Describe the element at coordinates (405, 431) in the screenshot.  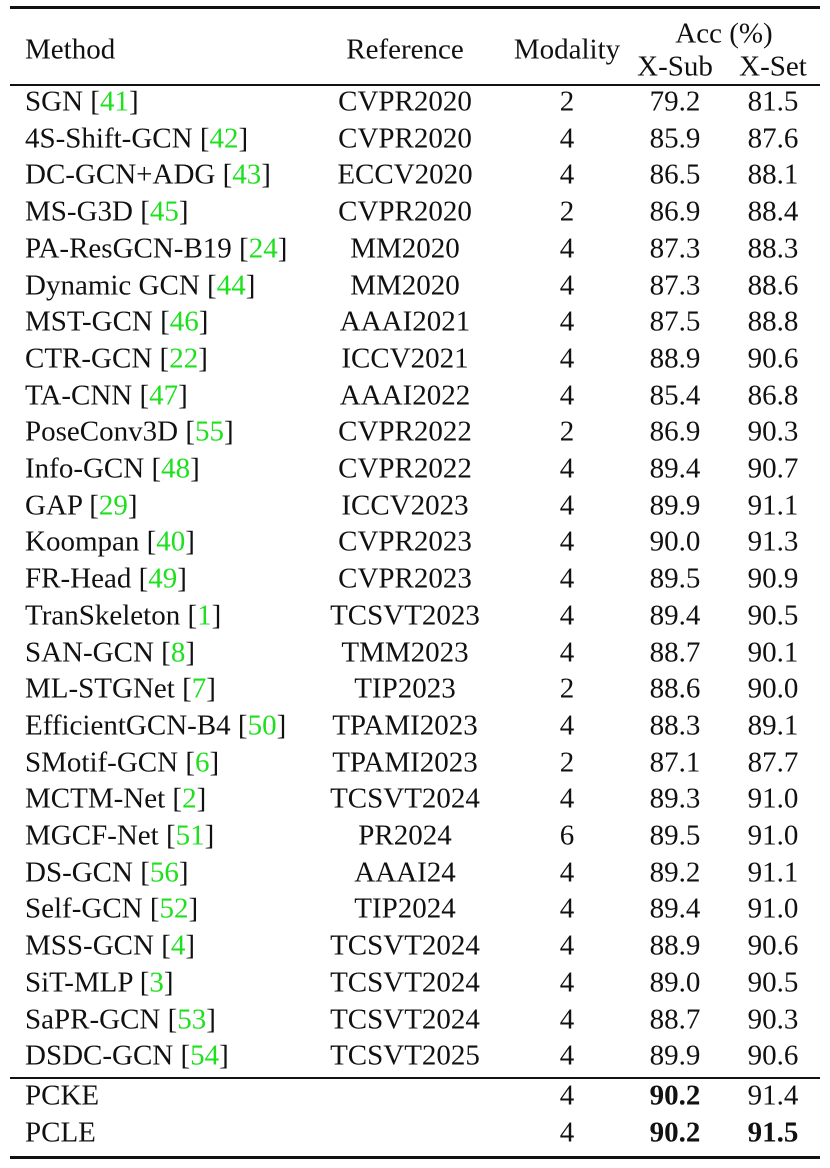
I see `reference-cell: CVPR2022` at that location.